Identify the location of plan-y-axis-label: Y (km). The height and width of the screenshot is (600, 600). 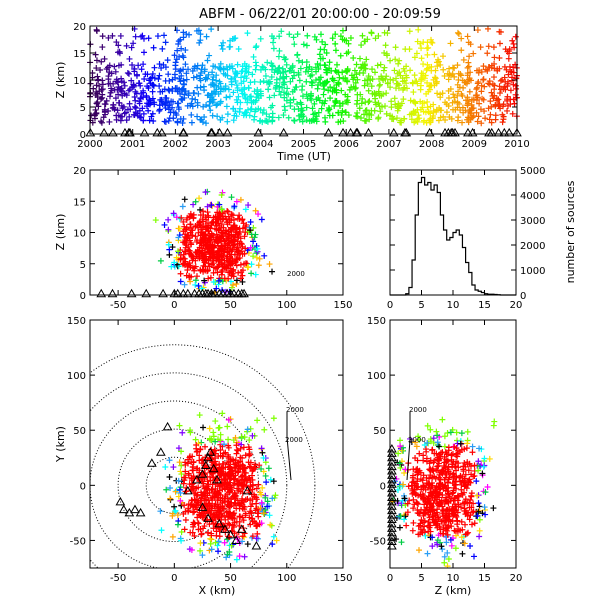
(60, 444).